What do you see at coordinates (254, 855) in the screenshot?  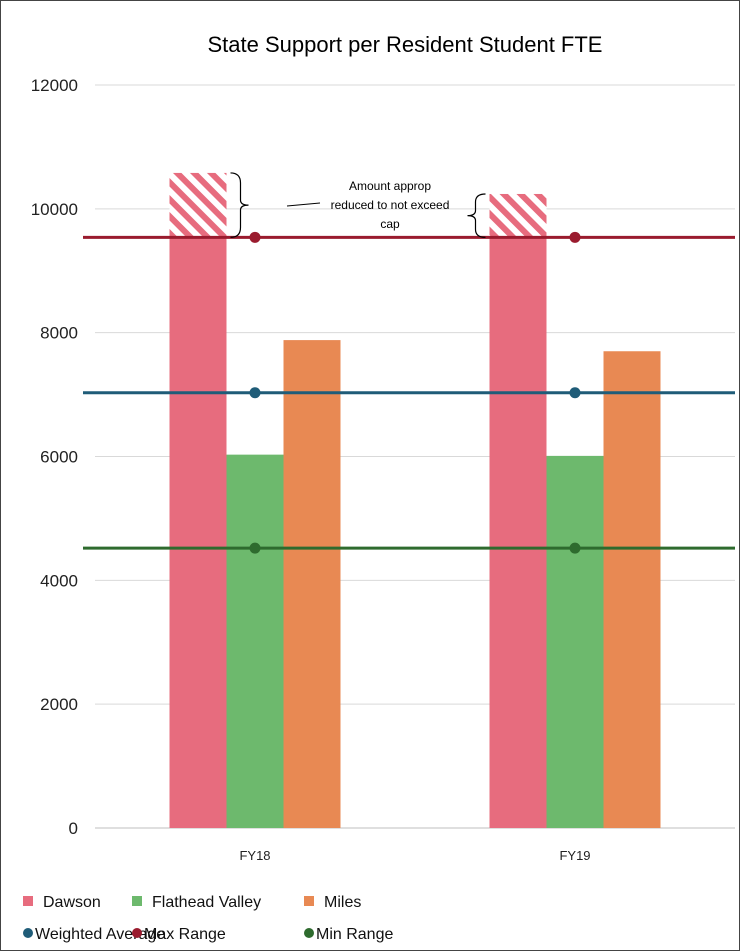 I see `x-category-label: FY18` at bounding box center [254, 855].